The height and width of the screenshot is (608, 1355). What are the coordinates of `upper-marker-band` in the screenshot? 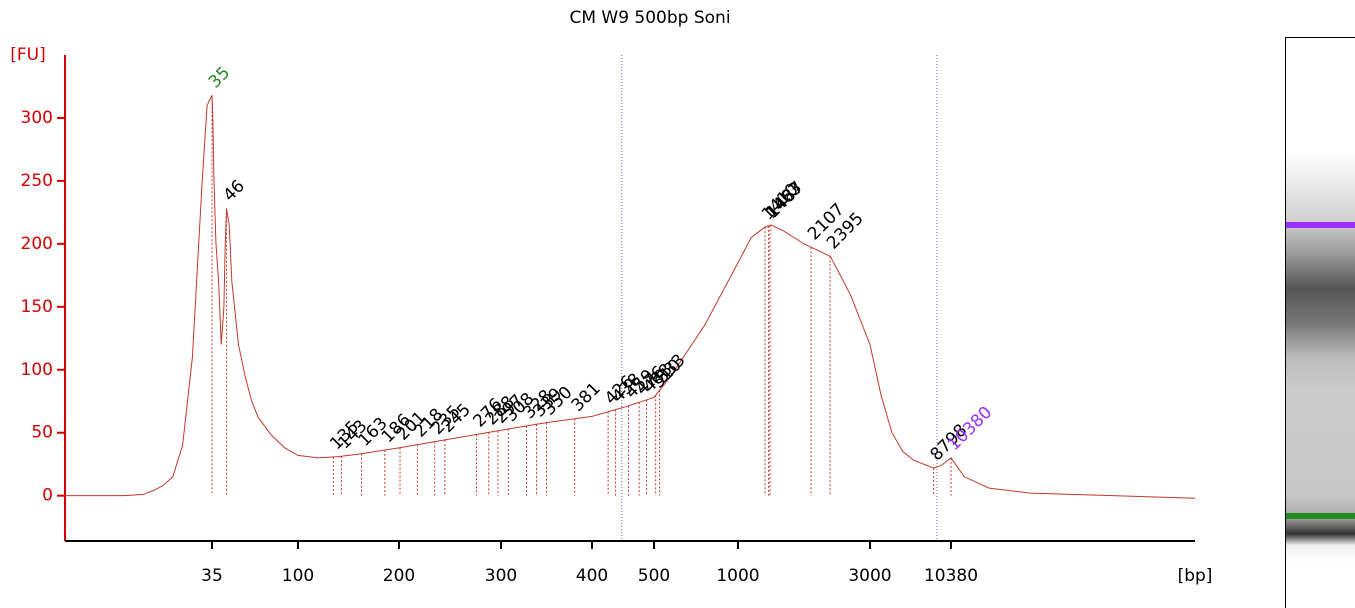 It's located at (1320, 225).